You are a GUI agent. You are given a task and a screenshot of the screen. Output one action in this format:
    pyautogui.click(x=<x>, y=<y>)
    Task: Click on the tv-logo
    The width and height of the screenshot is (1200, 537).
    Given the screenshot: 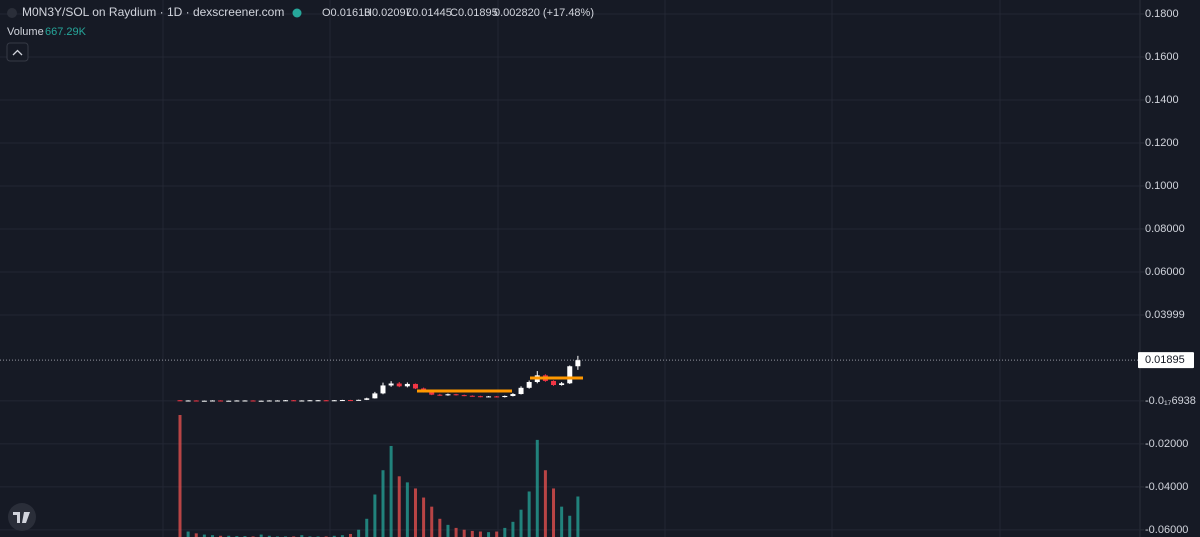 What is the action you would take?
    pyautogui.click(x=22, y=517)
    